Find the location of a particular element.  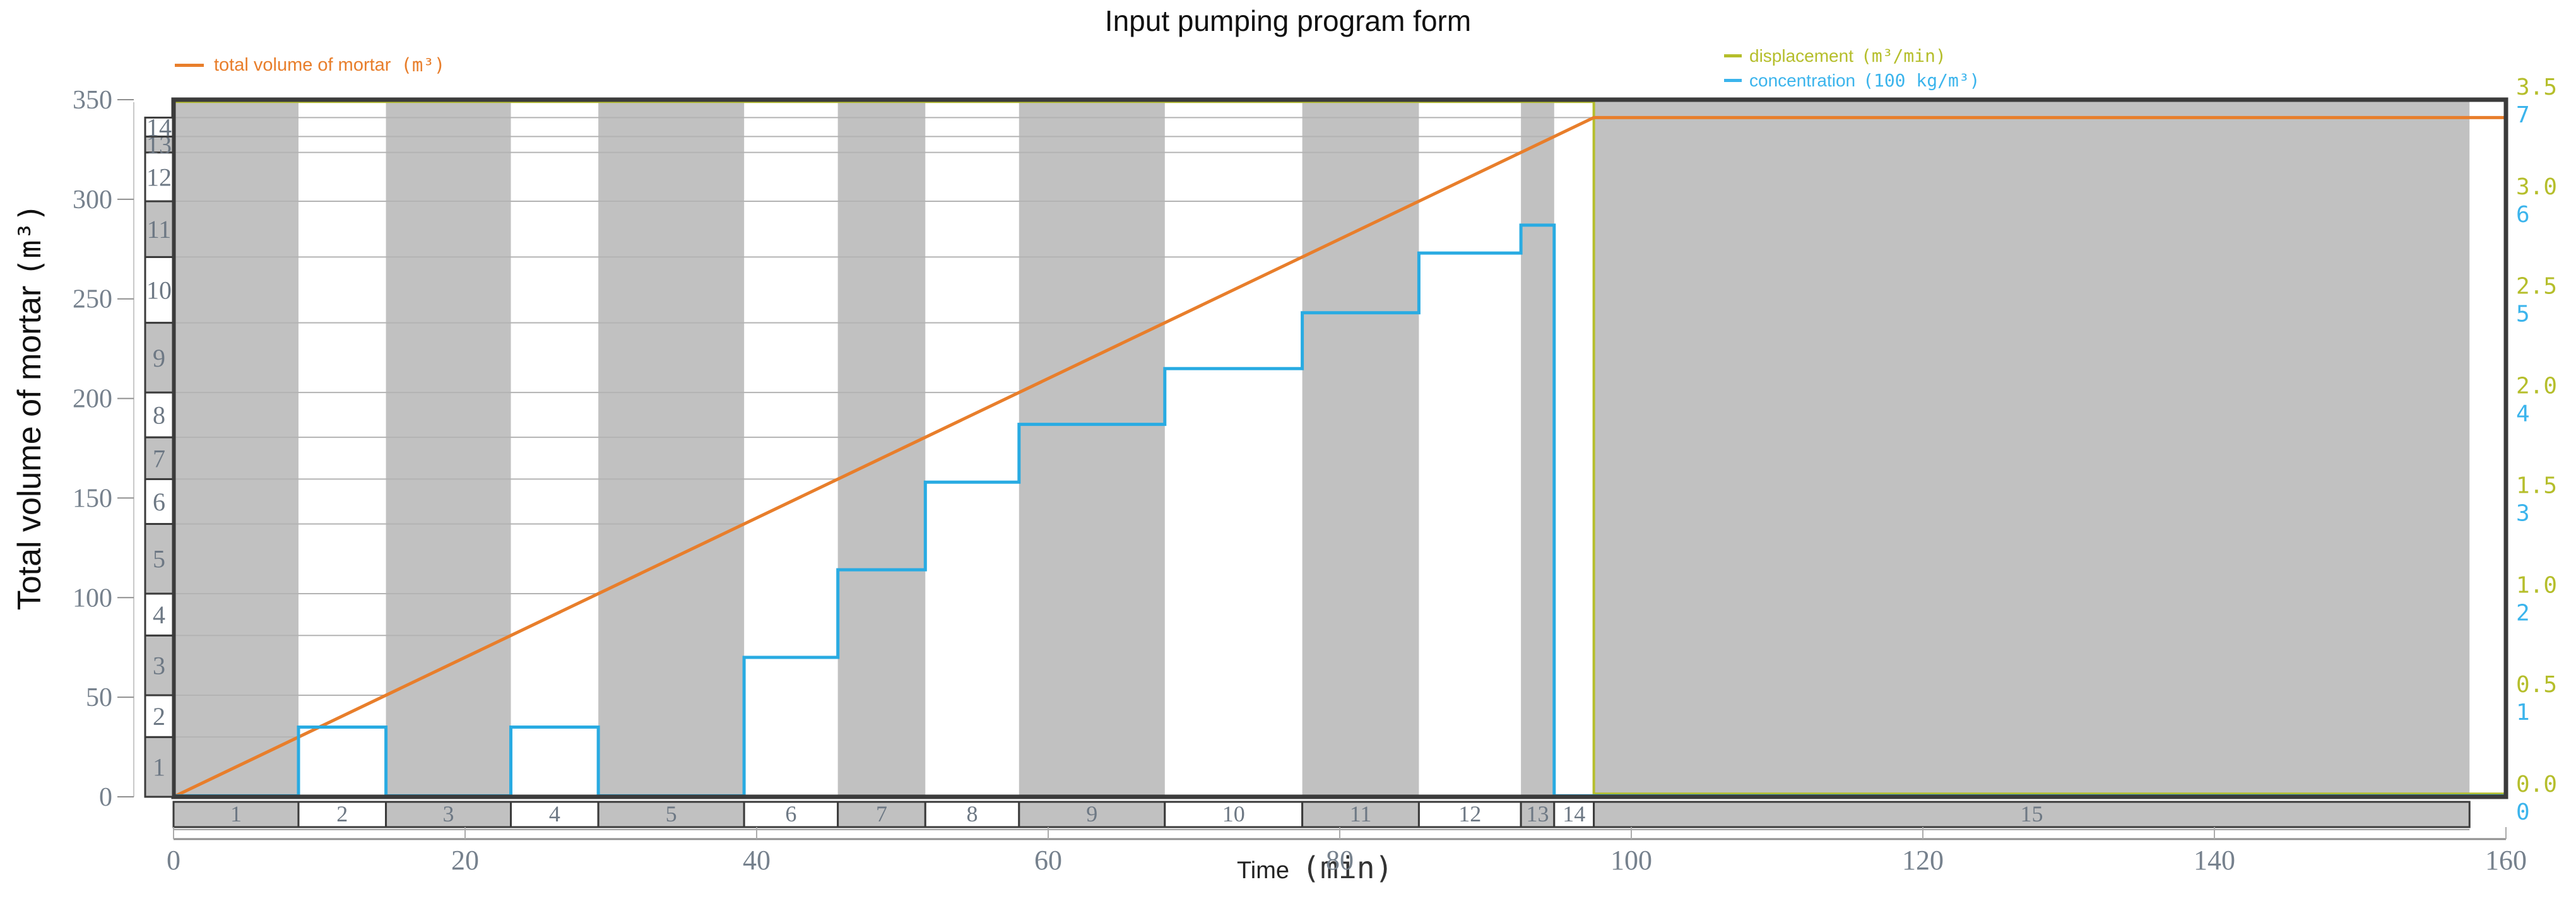

legend-total-volume: total volume of mortar (m³) is located at coordinates (310, 65).